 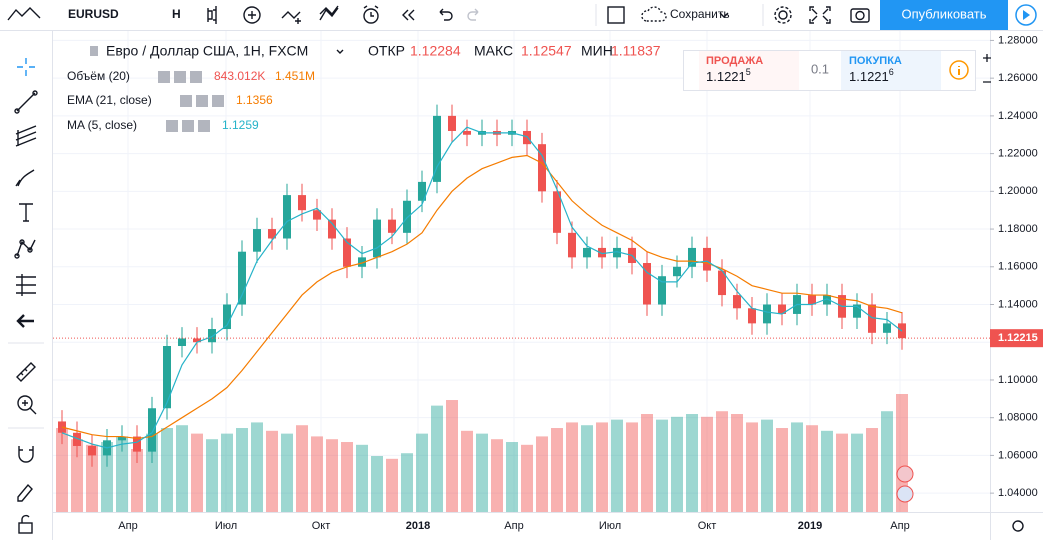 What do you see at coordinates (1026, 15) in the screenshot?
I see `play-button` at bounding box center [1026, 15].